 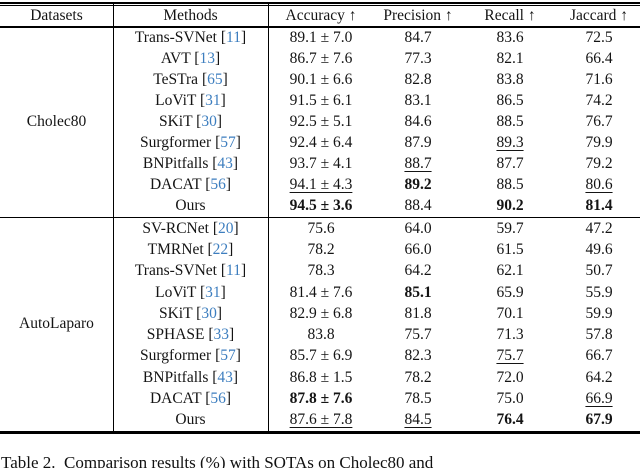 I want to click on section-divider-rule, so click(x=320, y=217).